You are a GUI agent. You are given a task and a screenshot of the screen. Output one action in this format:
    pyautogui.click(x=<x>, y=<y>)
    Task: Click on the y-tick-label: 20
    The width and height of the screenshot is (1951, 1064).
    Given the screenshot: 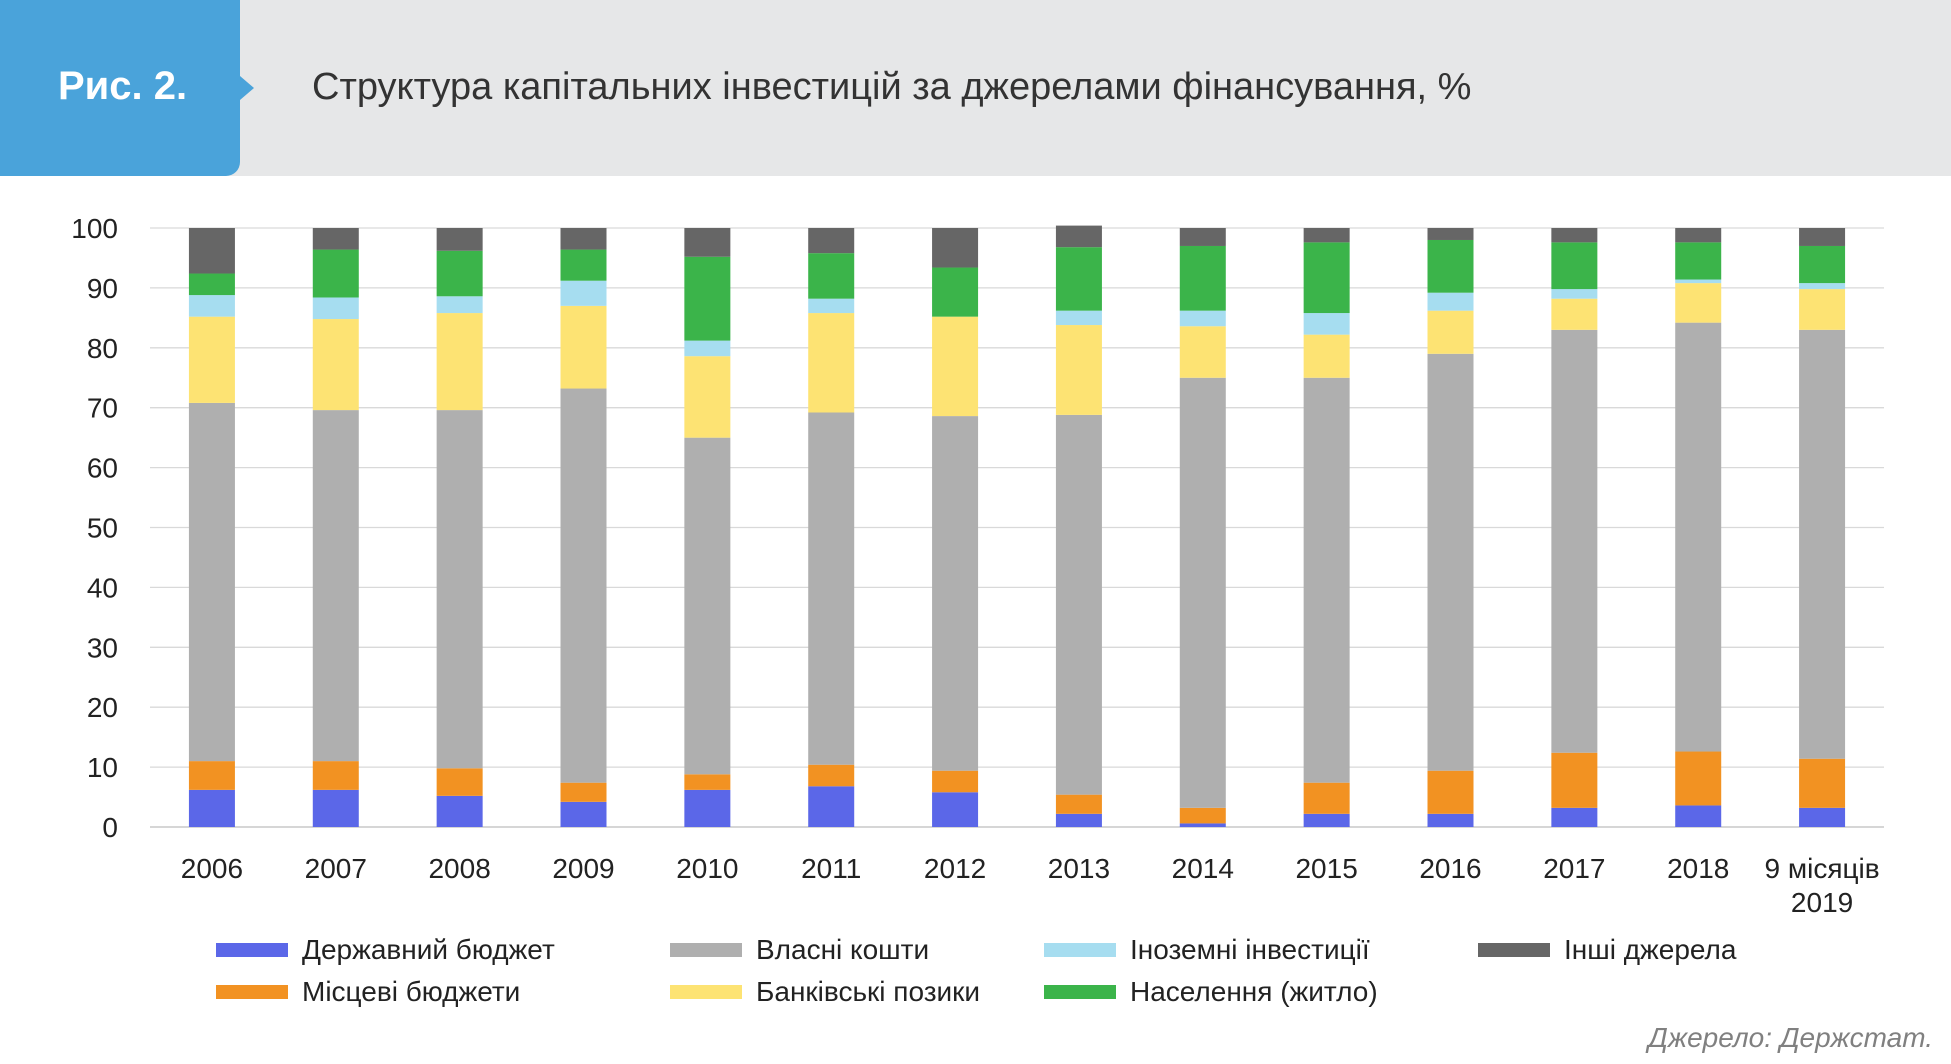 What is the action you would take?
    pyautogui.click(x=102, y=707)
    